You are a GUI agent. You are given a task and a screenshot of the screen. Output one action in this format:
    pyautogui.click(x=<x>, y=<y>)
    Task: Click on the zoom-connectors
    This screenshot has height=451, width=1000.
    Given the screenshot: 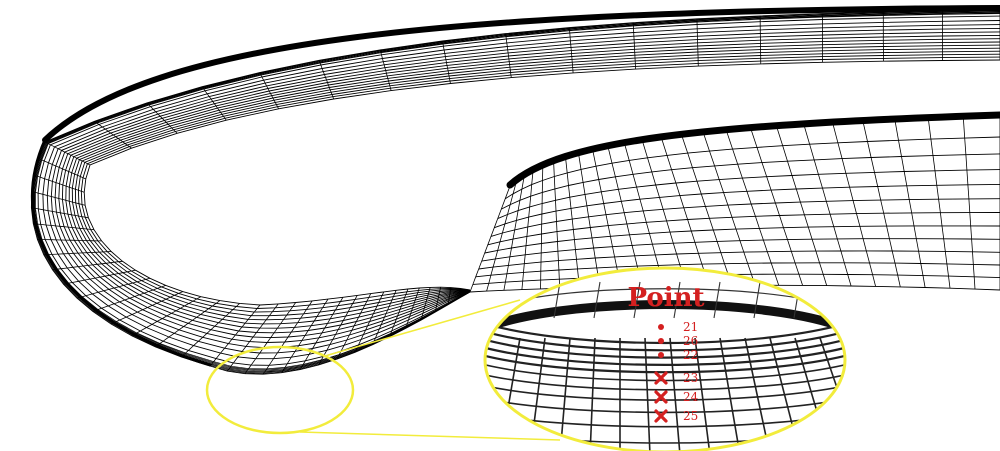 What is the action you would take?
    pyautogui.click(x=430, y=370)
    